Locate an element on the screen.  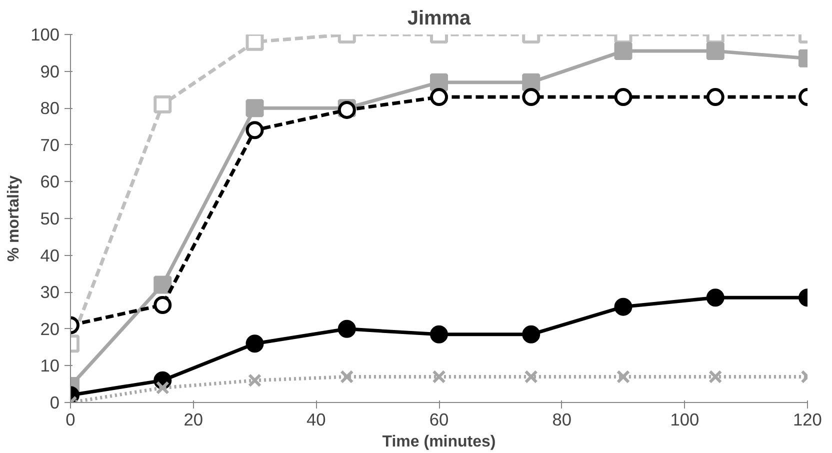
y-axis-title: % mortality is located at coordinates (14, 218).